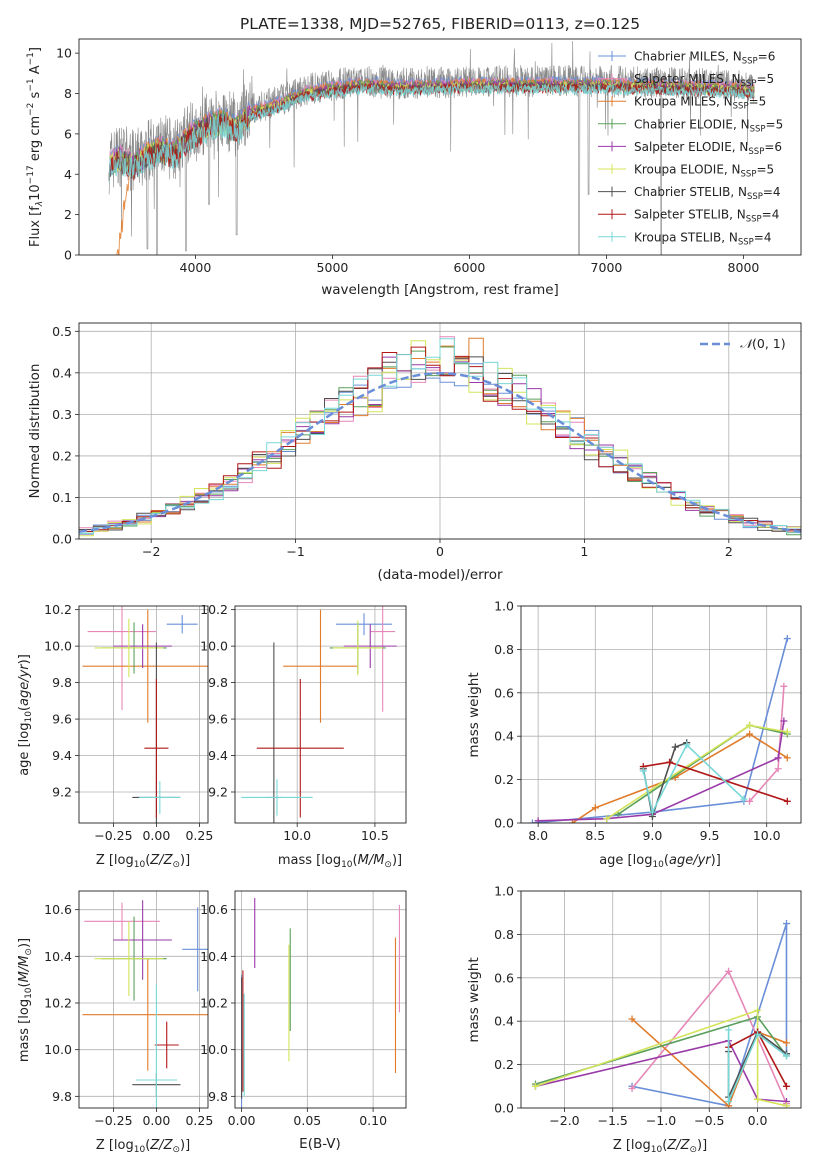 This screenshot has height=1170, width=819. I want to click on plot-area, so click(659, 729).